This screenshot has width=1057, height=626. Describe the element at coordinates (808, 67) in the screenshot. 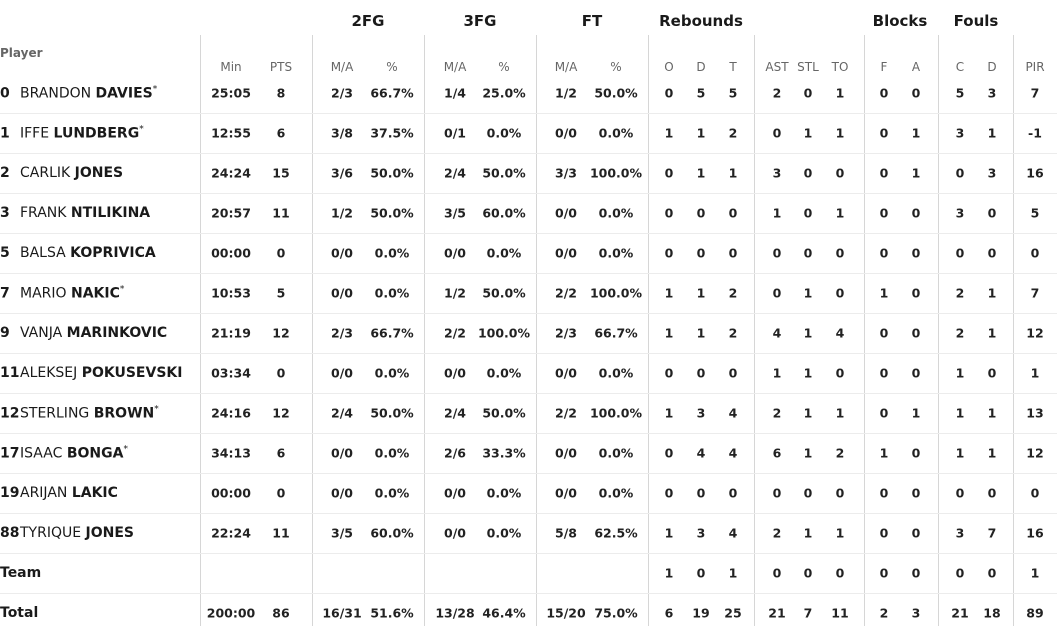

I see `column-header: STL` at that location.